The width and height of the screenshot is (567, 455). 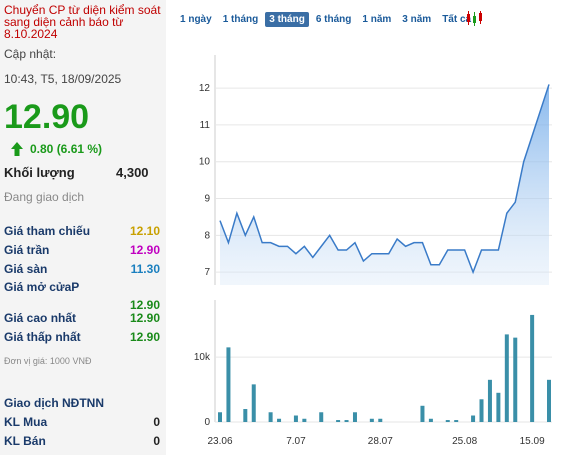 I want to click on y-tick-label: 9, so click(x=207, y=199).